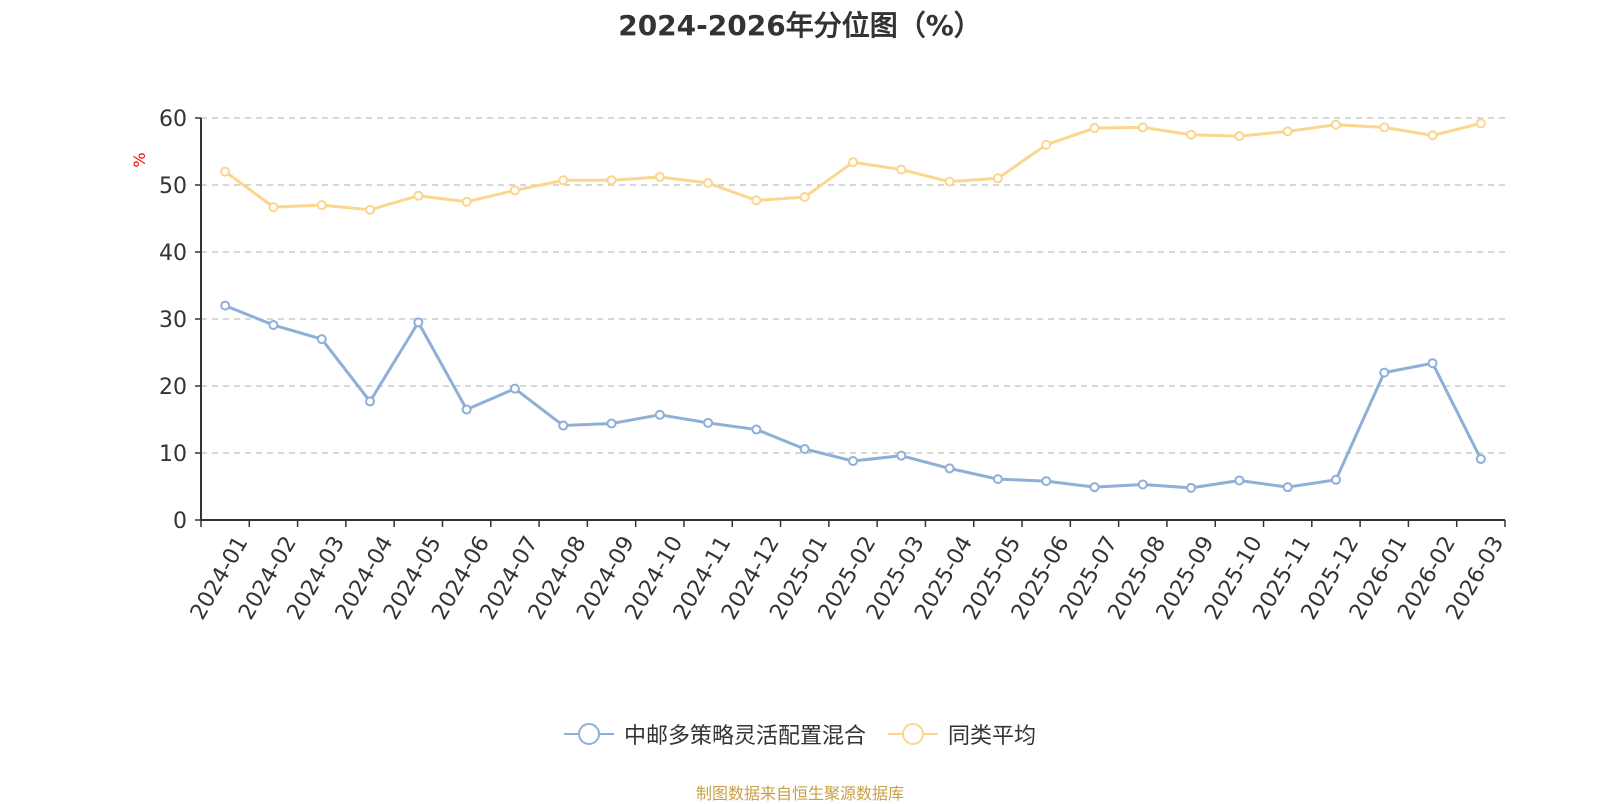 The image size is (1600, 804). What do you see at coordinates (173, 186) in the screenshot?
I see `y-tick-label: 50` at bounding box center [173, 186].